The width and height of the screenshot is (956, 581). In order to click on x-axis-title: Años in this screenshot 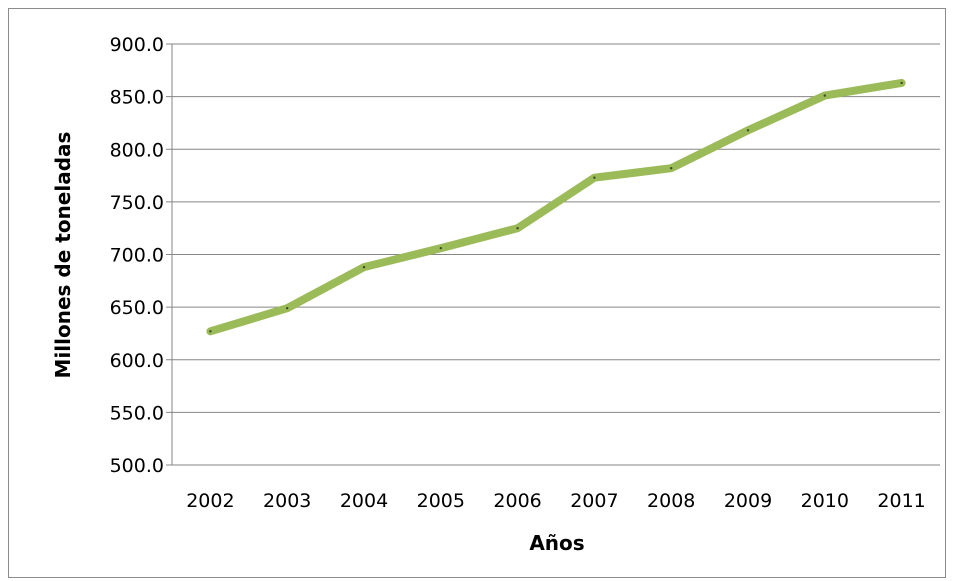, I will do `click(556, 543)`.